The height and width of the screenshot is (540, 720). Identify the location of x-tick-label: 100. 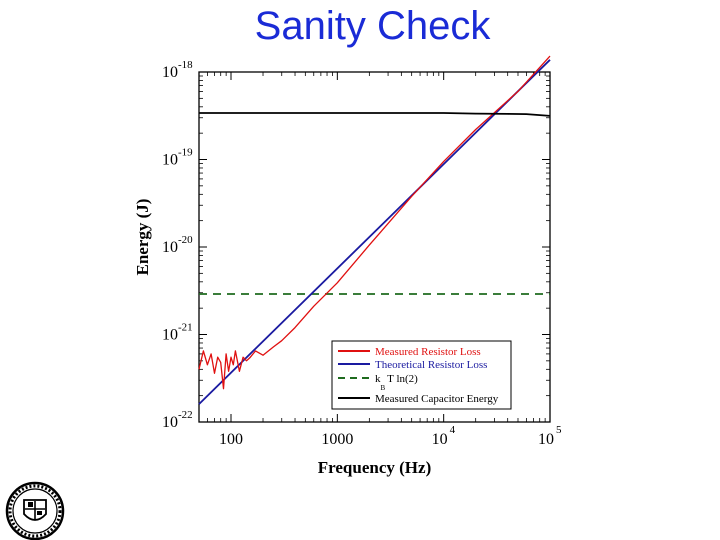
(231, 439).